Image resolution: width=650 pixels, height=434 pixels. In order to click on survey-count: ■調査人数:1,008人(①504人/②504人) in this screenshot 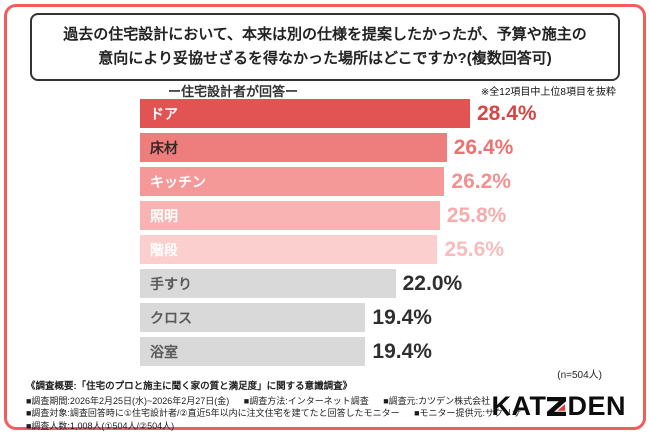, I will do `click(100, 426)`.